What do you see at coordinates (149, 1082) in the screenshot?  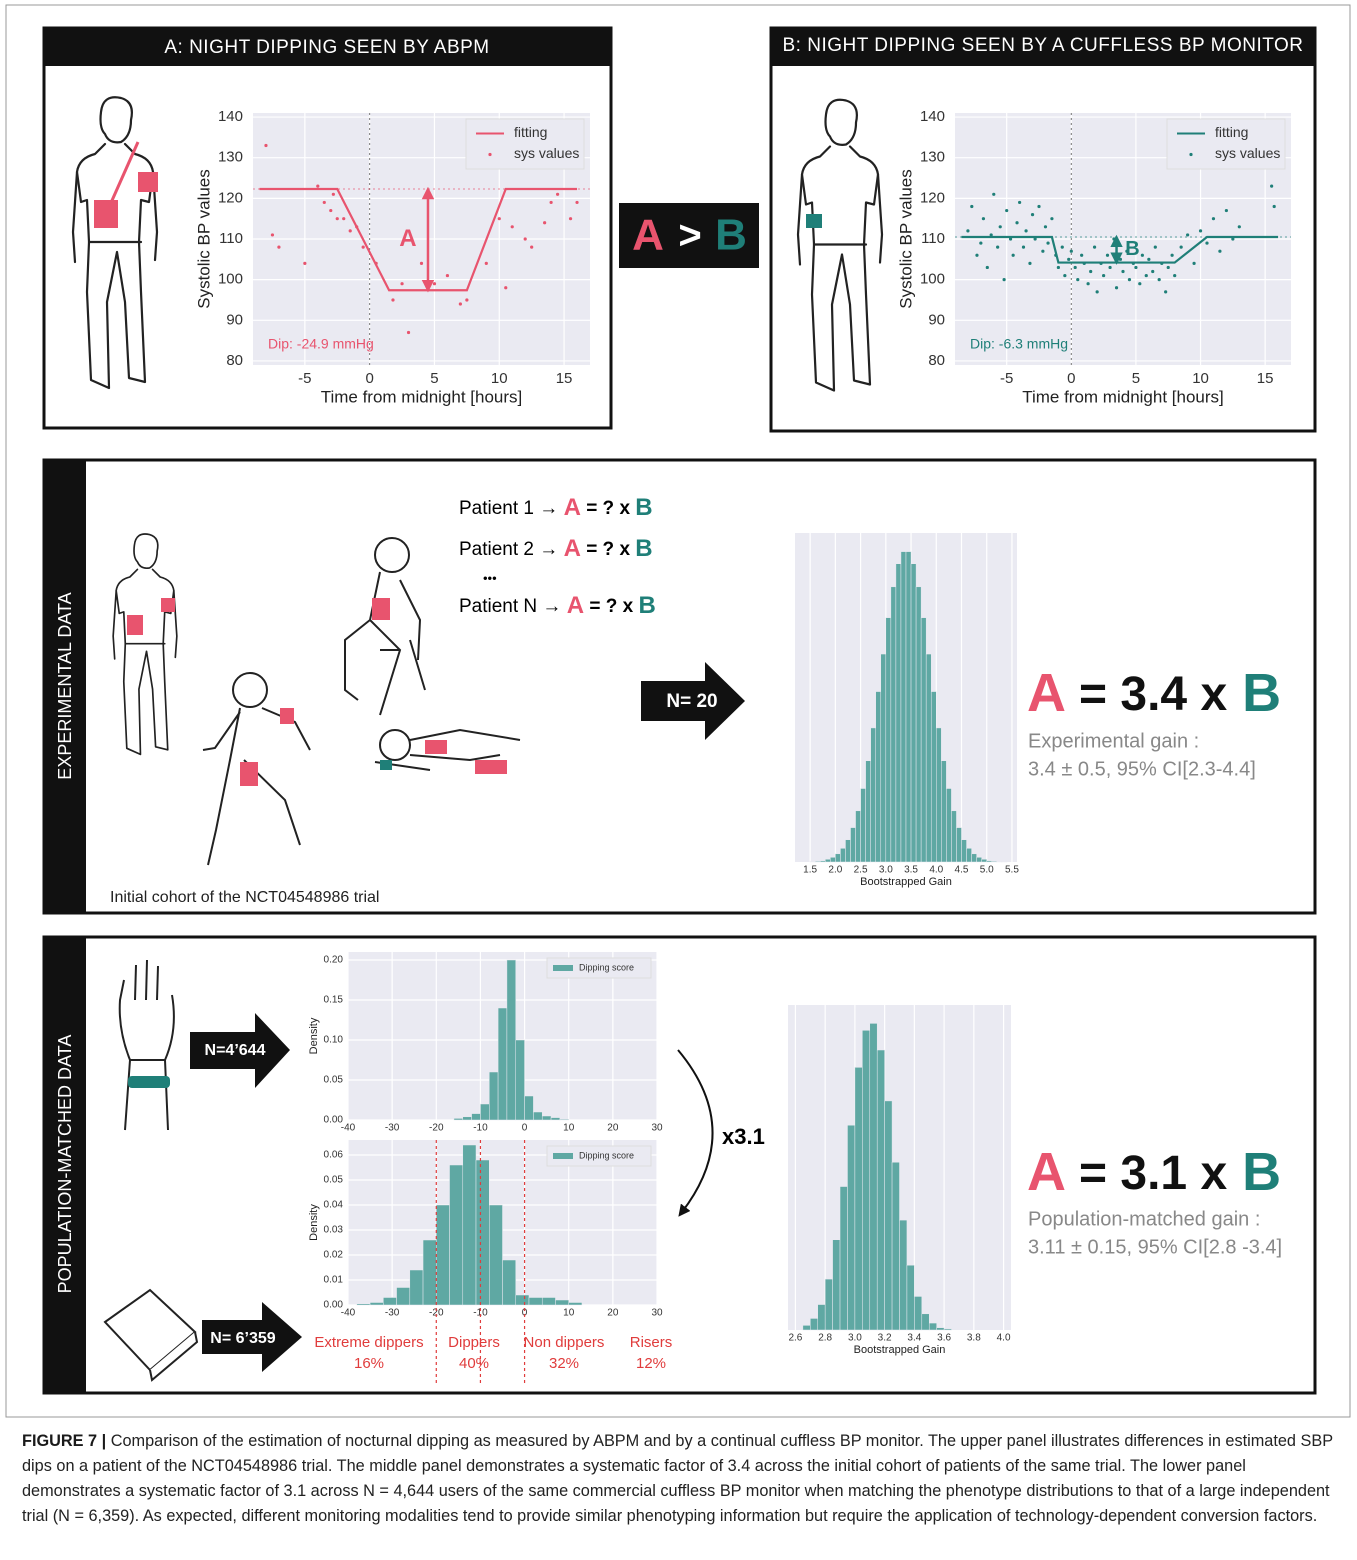 I see `wrist-monitor` at bounding box center [149, 1082].